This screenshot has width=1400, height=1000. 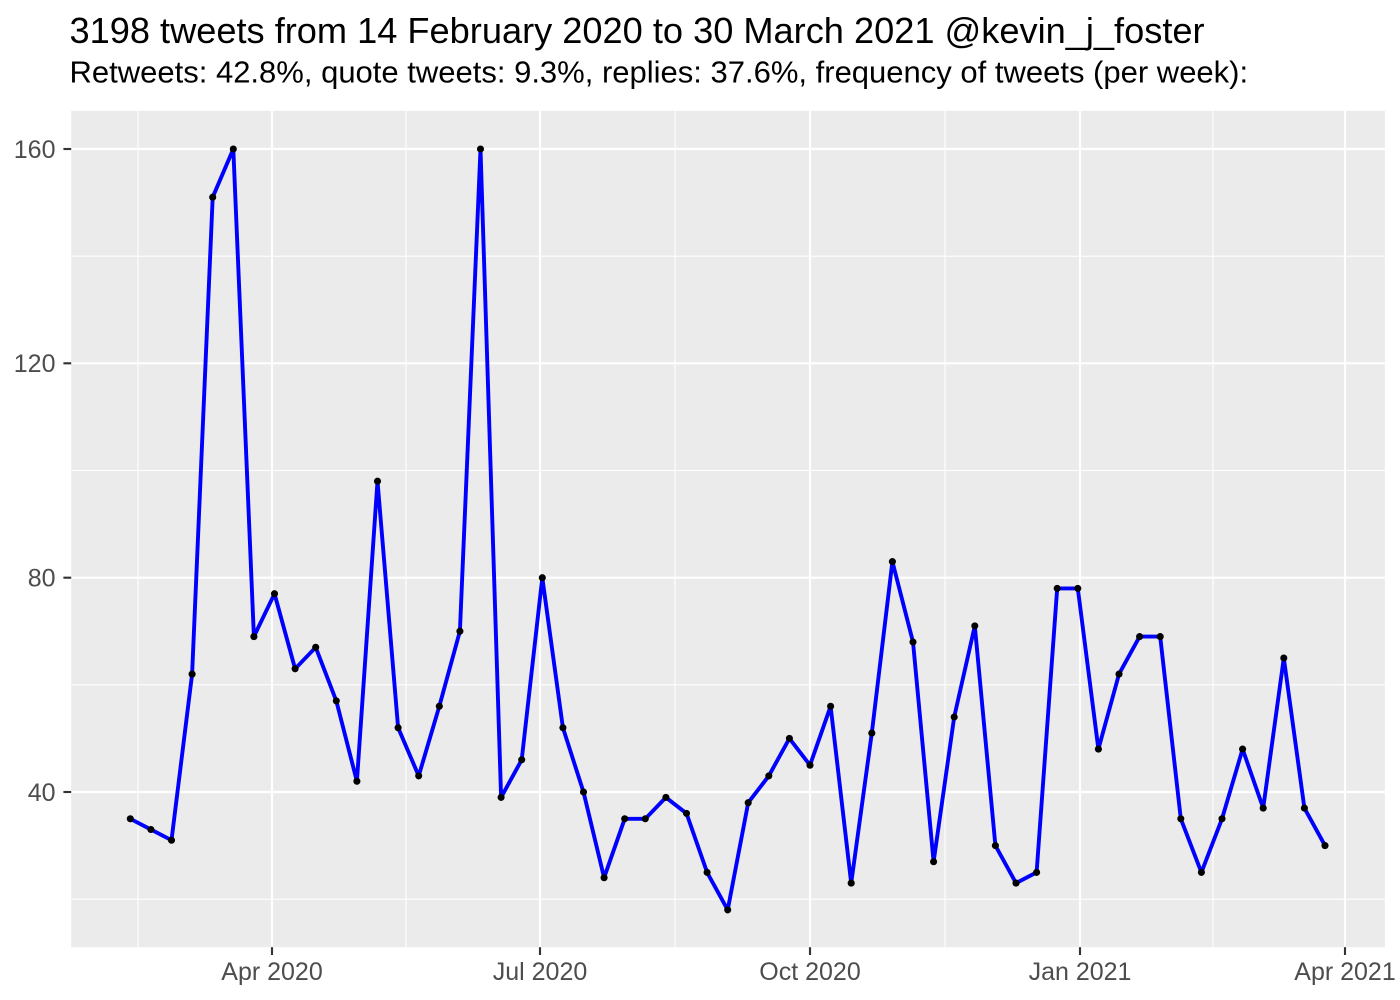 I want to click on svg-text: Apr 2020, so click(x=271, y=972).